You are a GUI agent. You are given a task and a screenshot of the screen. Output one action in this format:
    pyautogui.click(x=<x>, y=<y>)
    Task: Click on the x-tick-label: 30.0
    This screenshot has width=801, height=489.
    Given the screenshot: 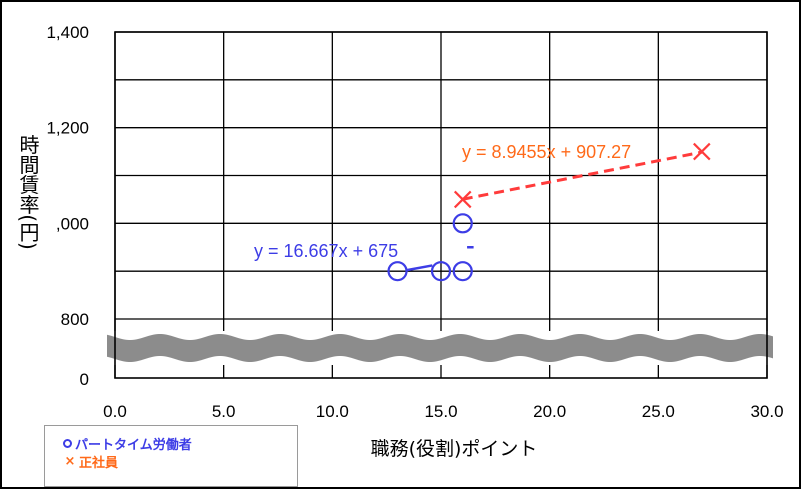 What is the action you would take?
    pyautogui.click(x=766, y=411)
    